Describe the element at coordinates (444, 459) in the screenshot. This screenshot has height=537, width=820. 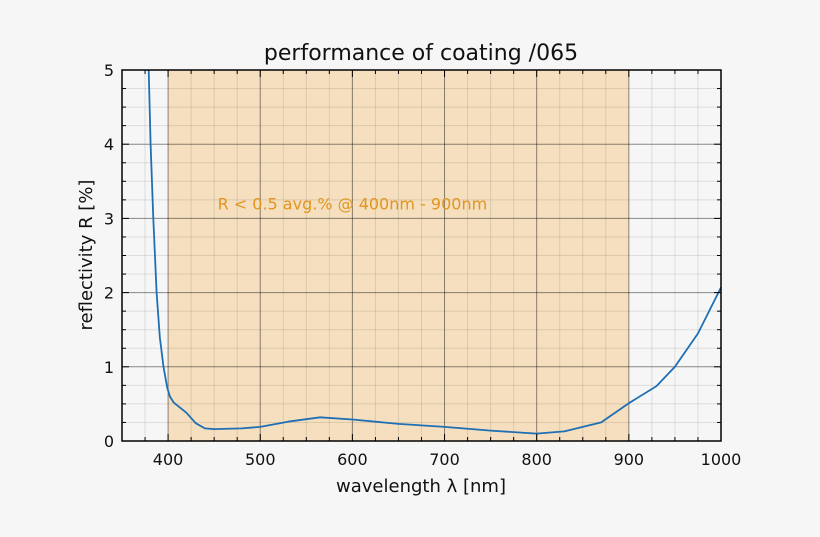
I see `x-tick-label: 700` at that location.